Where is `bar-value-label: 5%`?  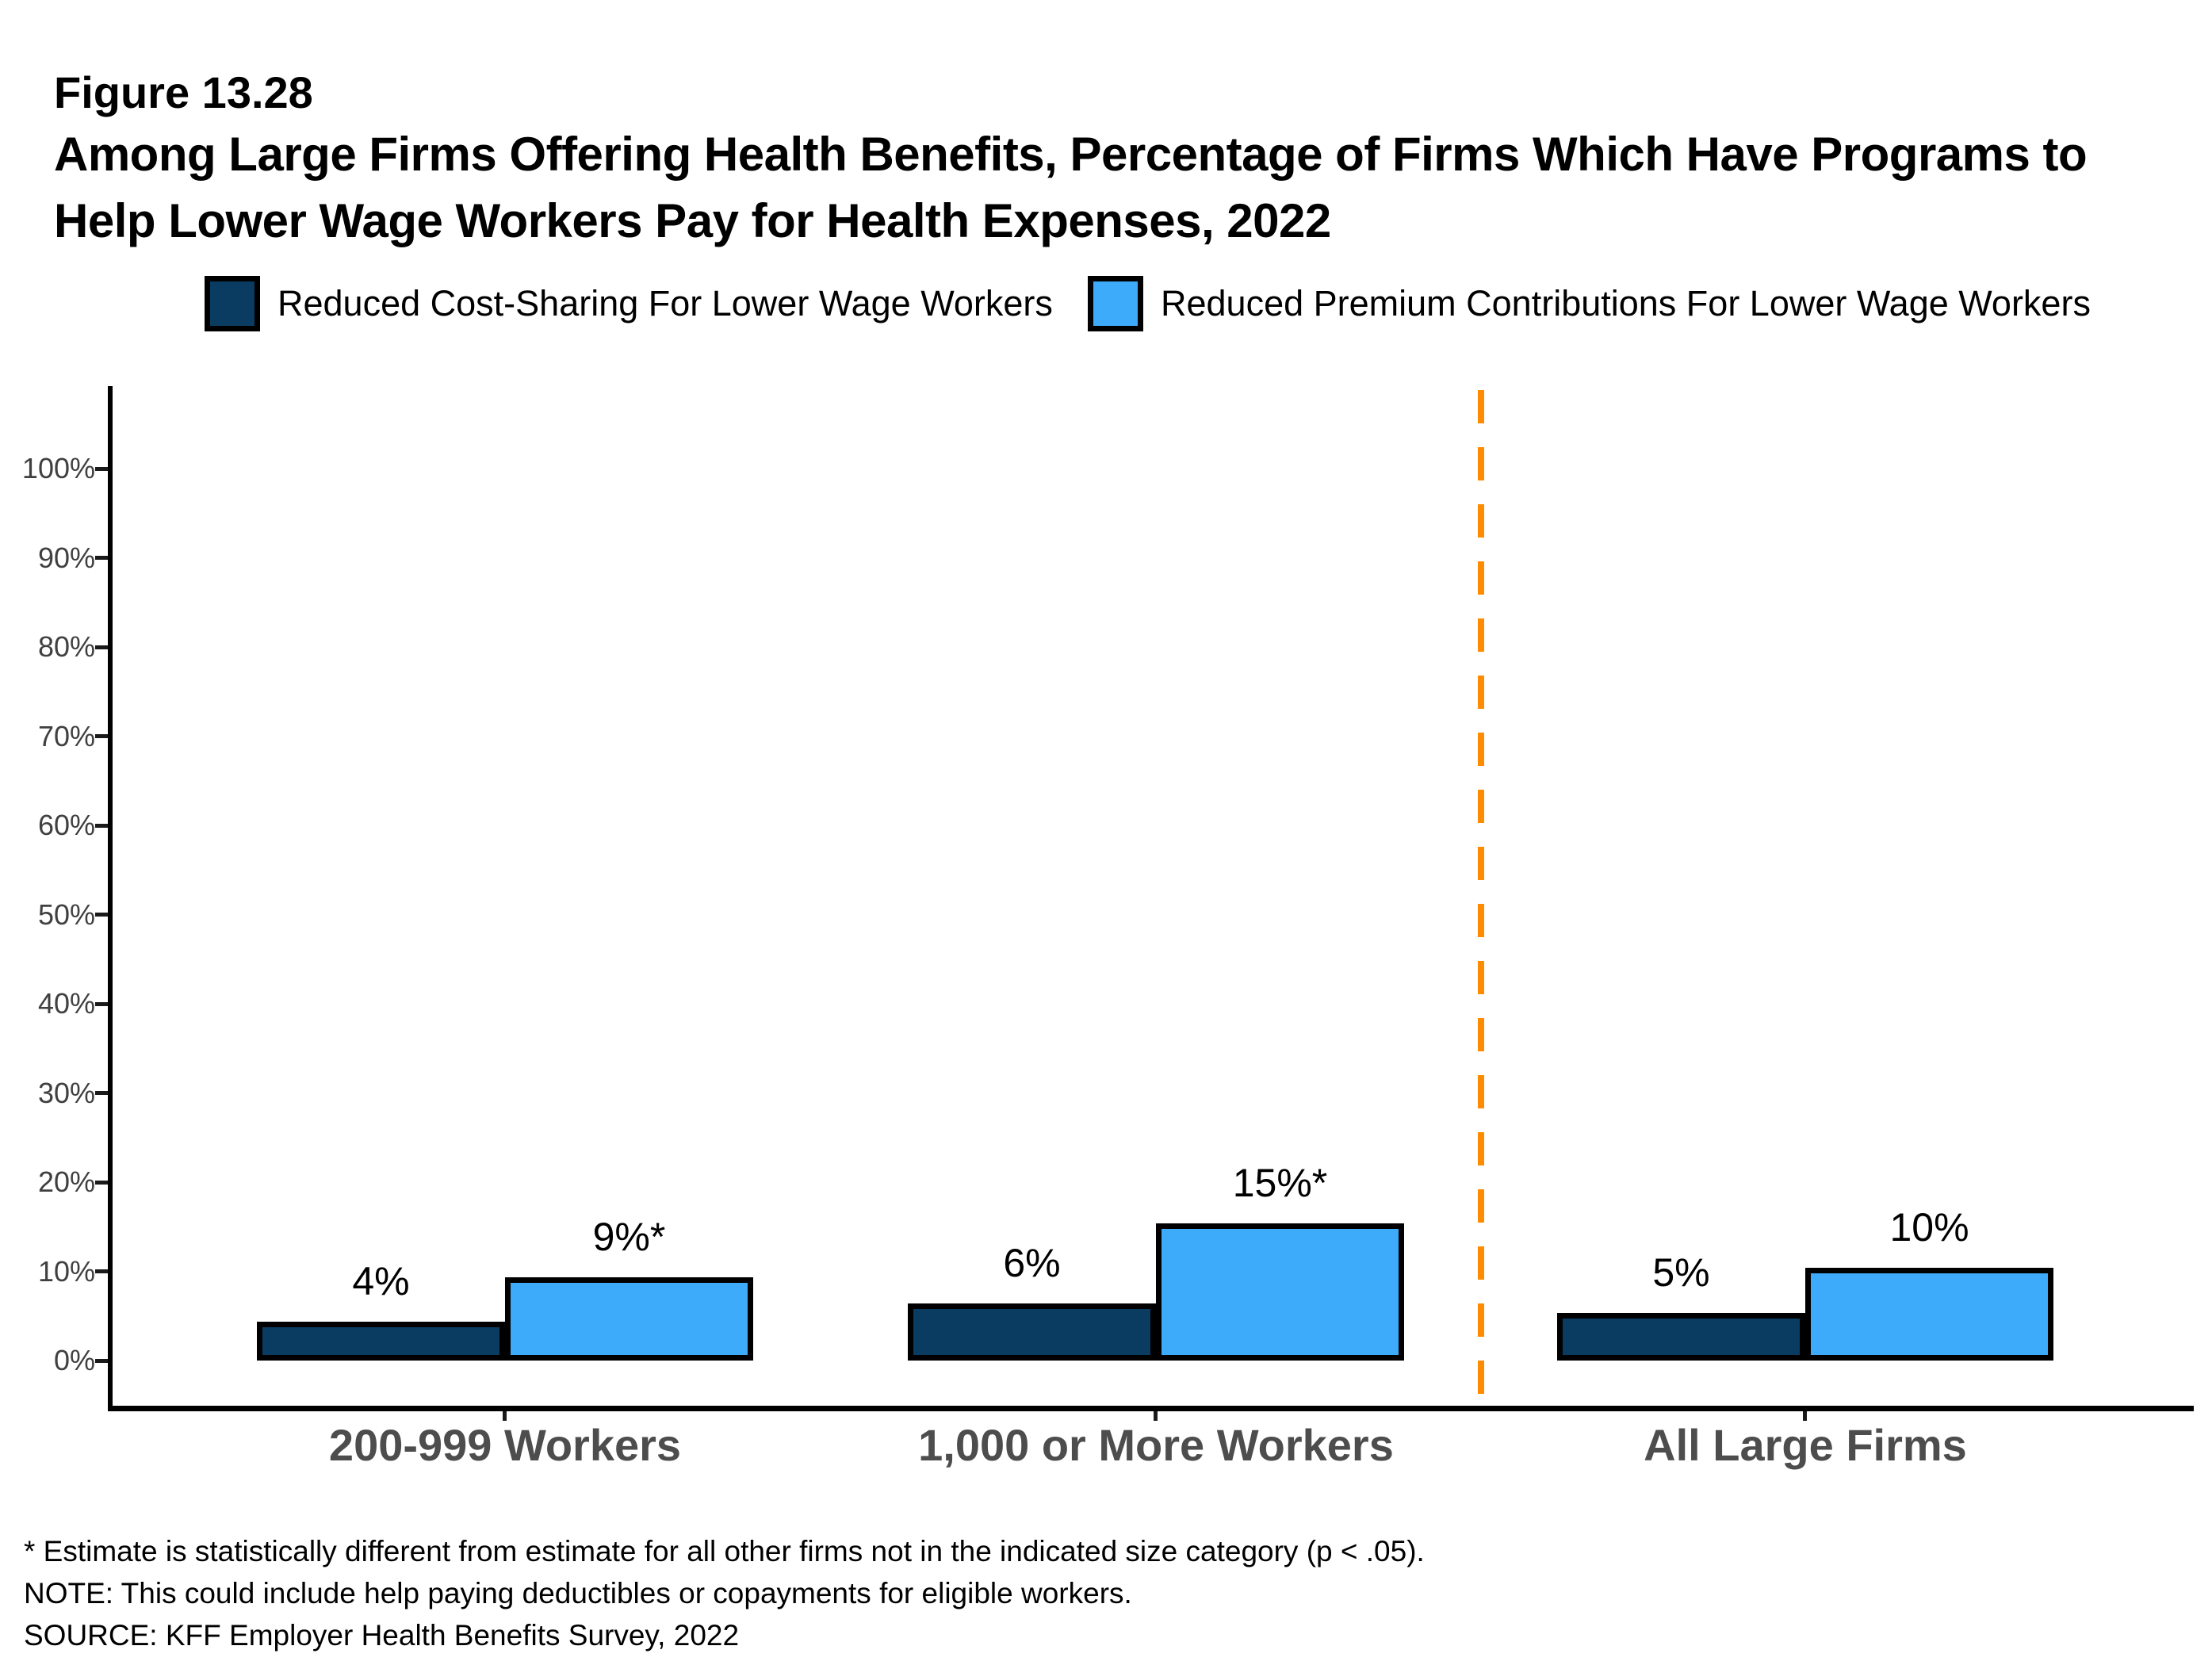
bar-value-label: 5% is located at coordinates (1681, 1272).